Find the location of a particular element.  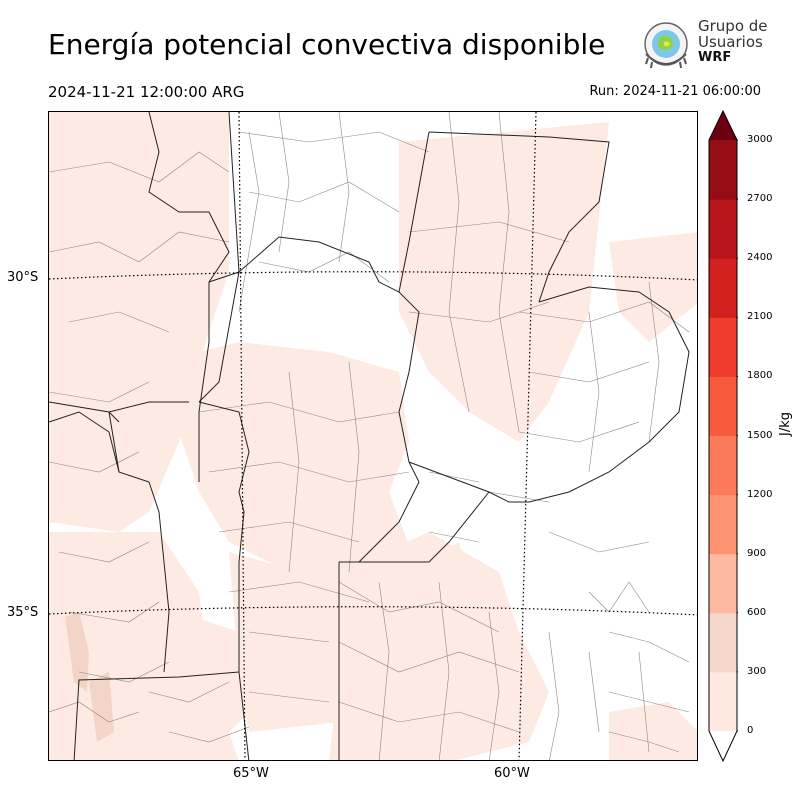

lon-label-60w: 60°W is located at coordinates (512, 773).